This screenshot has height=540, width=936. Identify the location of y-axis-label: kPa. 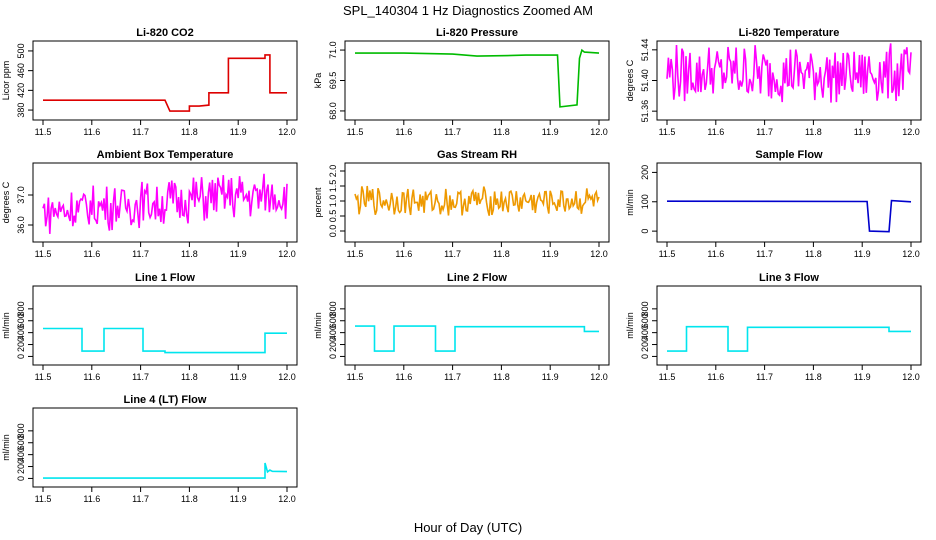
(318, 81).